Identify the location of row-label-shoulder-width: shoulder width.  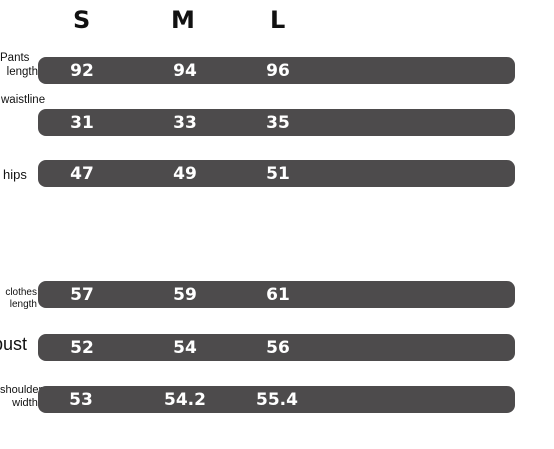
(22, 397).